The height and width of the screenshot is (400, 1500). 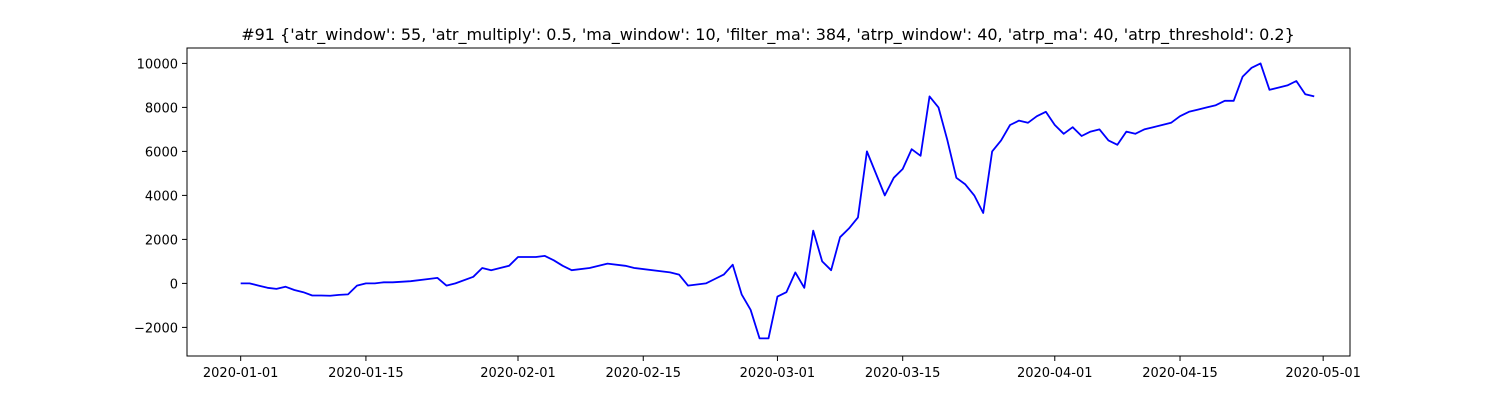 What do you see at coordinates (161, 152) in the screenshot?
I see `y-tick-label: 6000` at bounding box center [161, 152].